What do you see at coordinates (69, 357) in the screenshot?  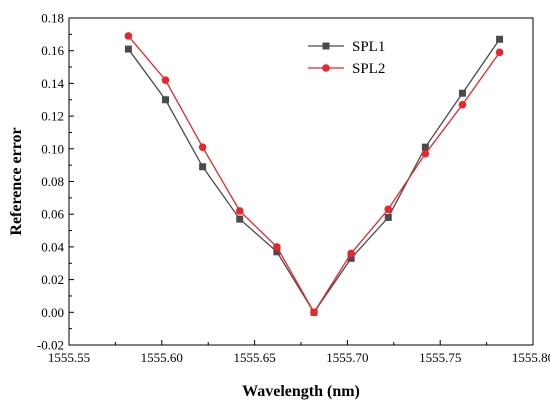 I see `x-tick-label: 1555.55` at bounding box center [69, 357].